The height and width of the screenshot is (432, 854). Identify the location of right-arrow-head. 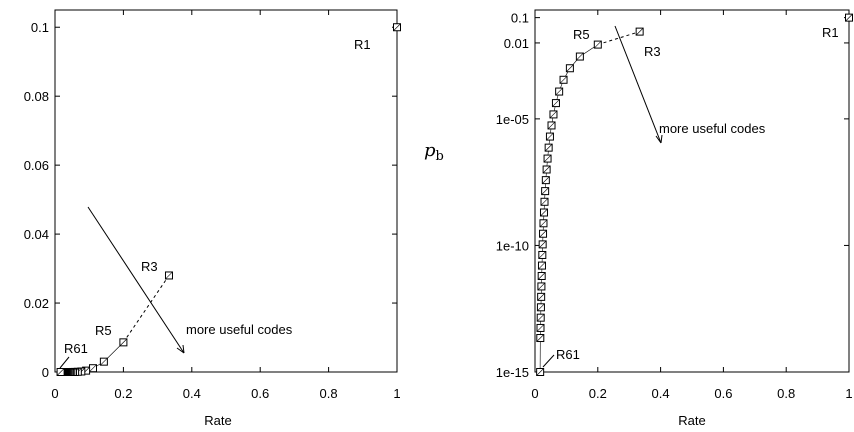
(659, 139).